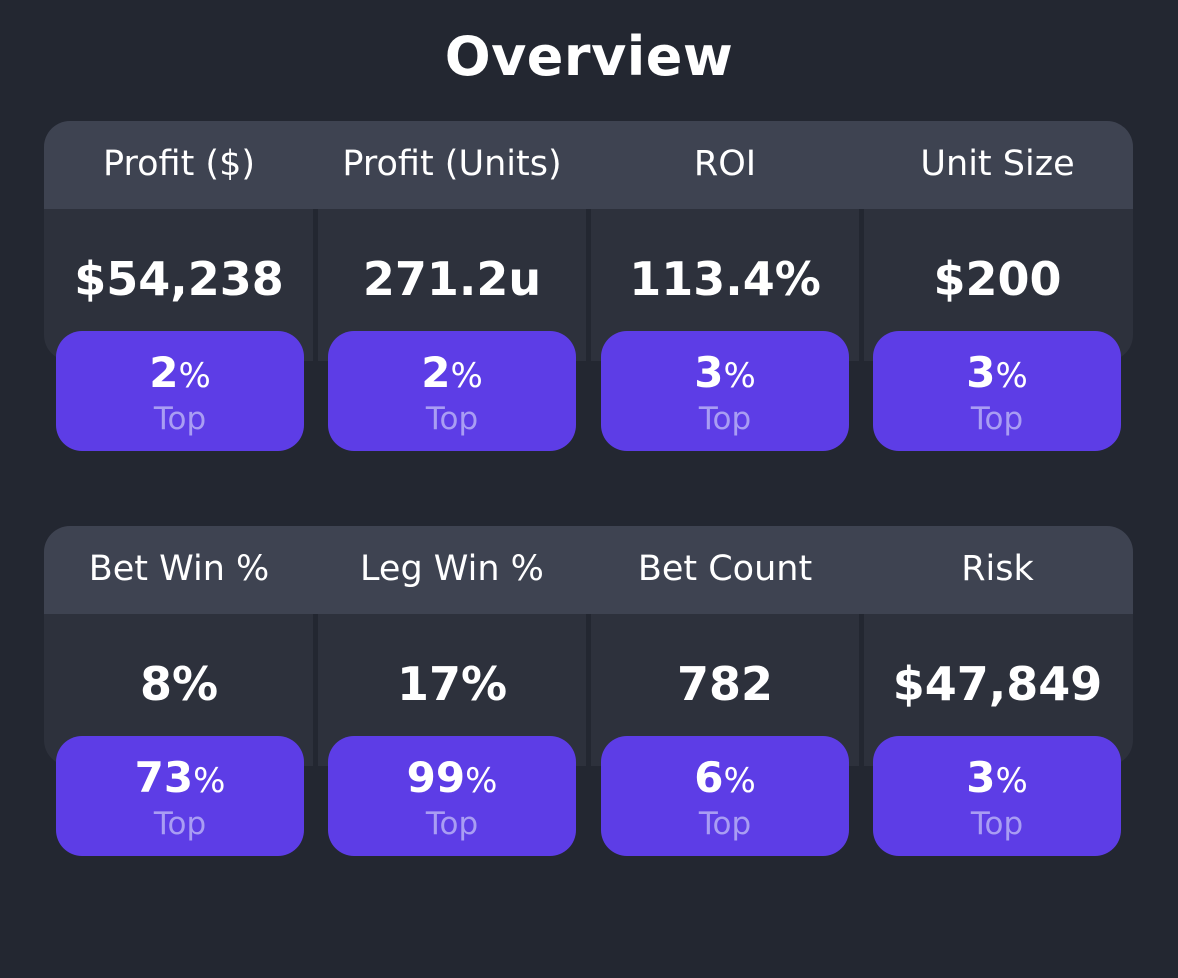  What do you see at coordinates (179, 569) in the screenshot?
I see `stat-label-bet-win: Bet Win %` at bounding box center [179, 569].